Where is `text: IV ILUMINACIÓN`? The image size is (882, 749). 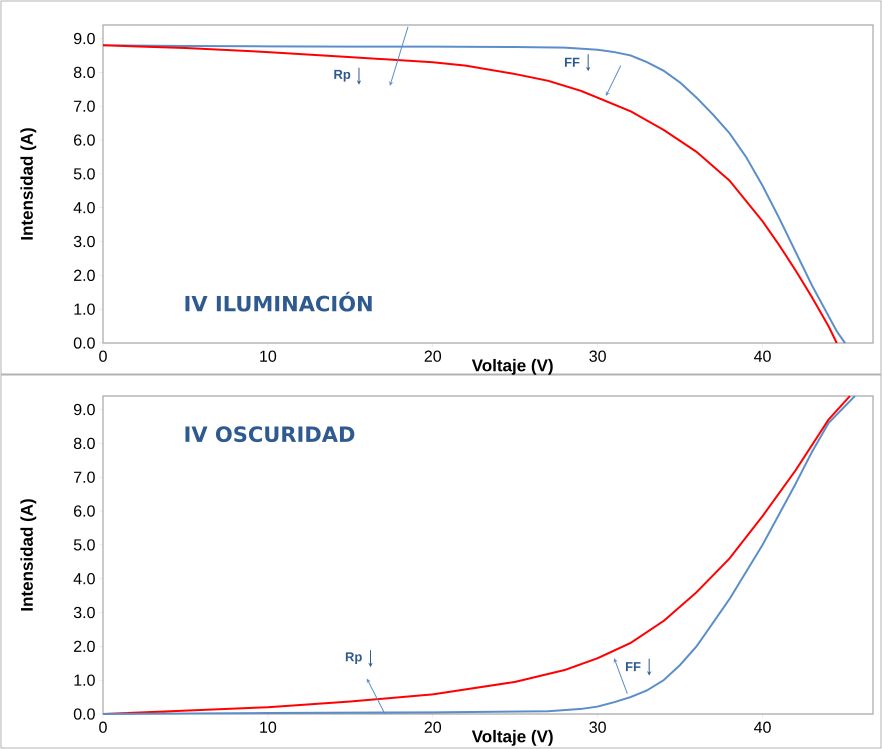
text: IV ILUMINACIÓN is located at coordinates (278, 302).